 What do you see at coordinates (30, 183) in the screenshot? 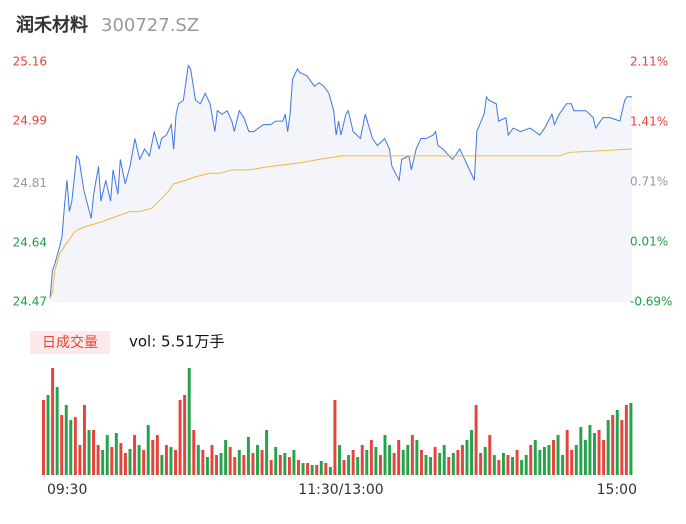
I see `y-tick-label: 24.81` at bounding box center [30, 183].